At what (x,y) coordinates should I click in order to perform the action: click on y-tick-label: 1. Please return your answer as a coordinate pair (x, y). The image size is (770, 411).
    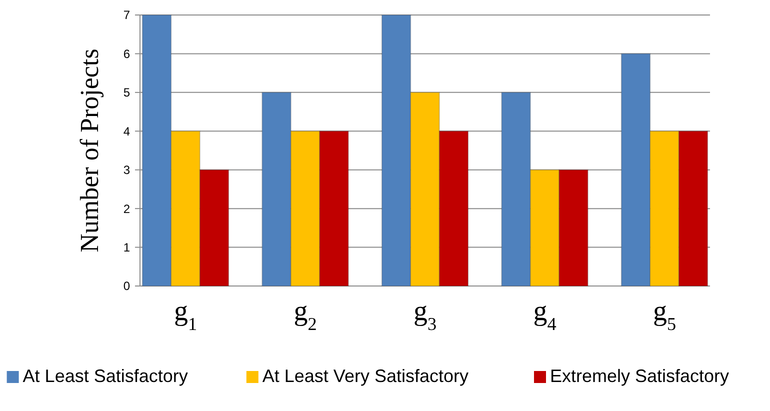
    Looking at the image, I should click on (126, 247).